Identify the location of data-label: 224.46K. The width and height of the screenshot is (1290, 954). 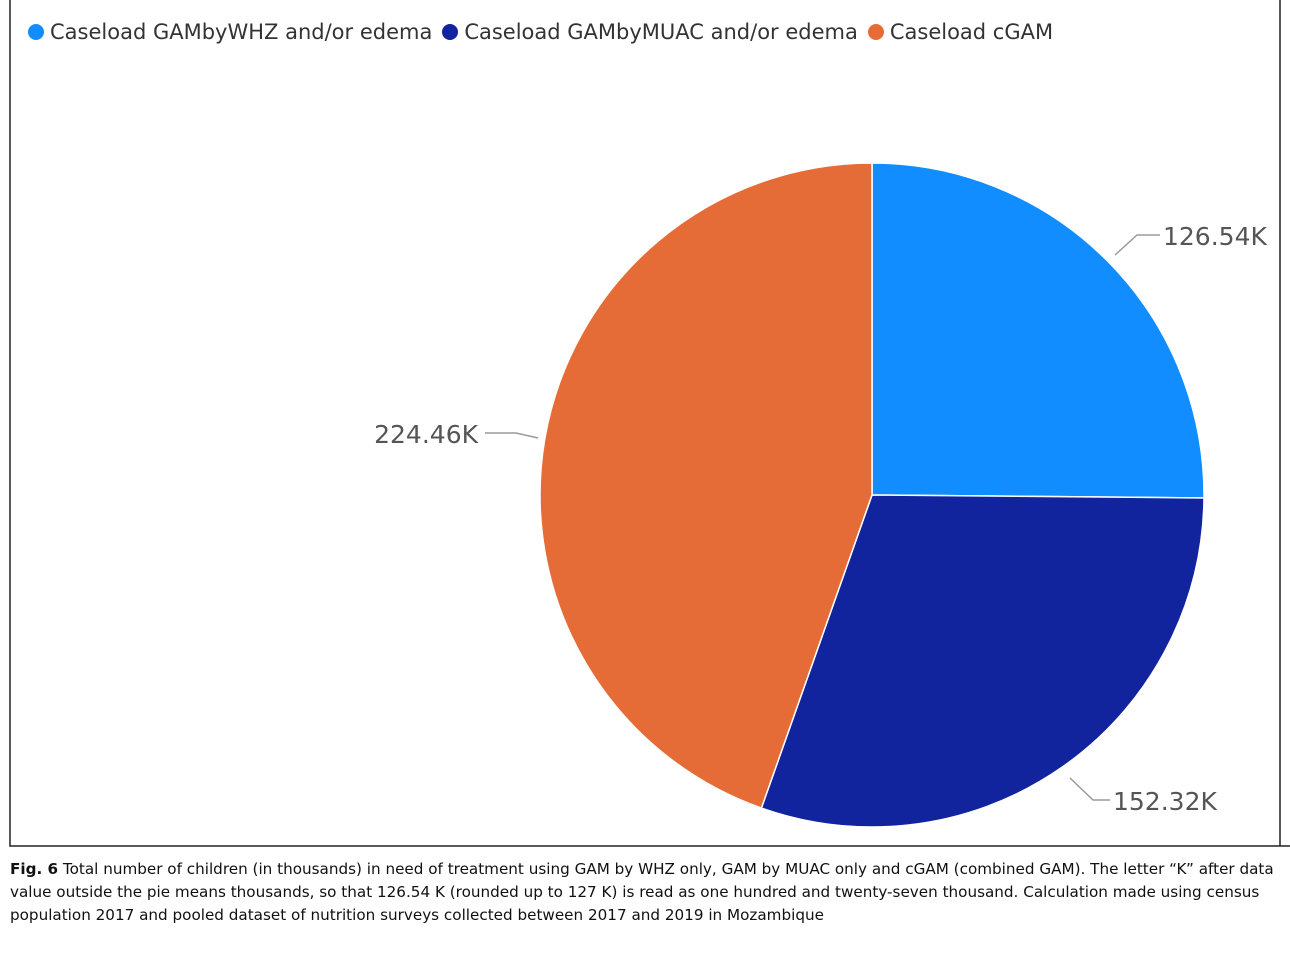
(426, 434).